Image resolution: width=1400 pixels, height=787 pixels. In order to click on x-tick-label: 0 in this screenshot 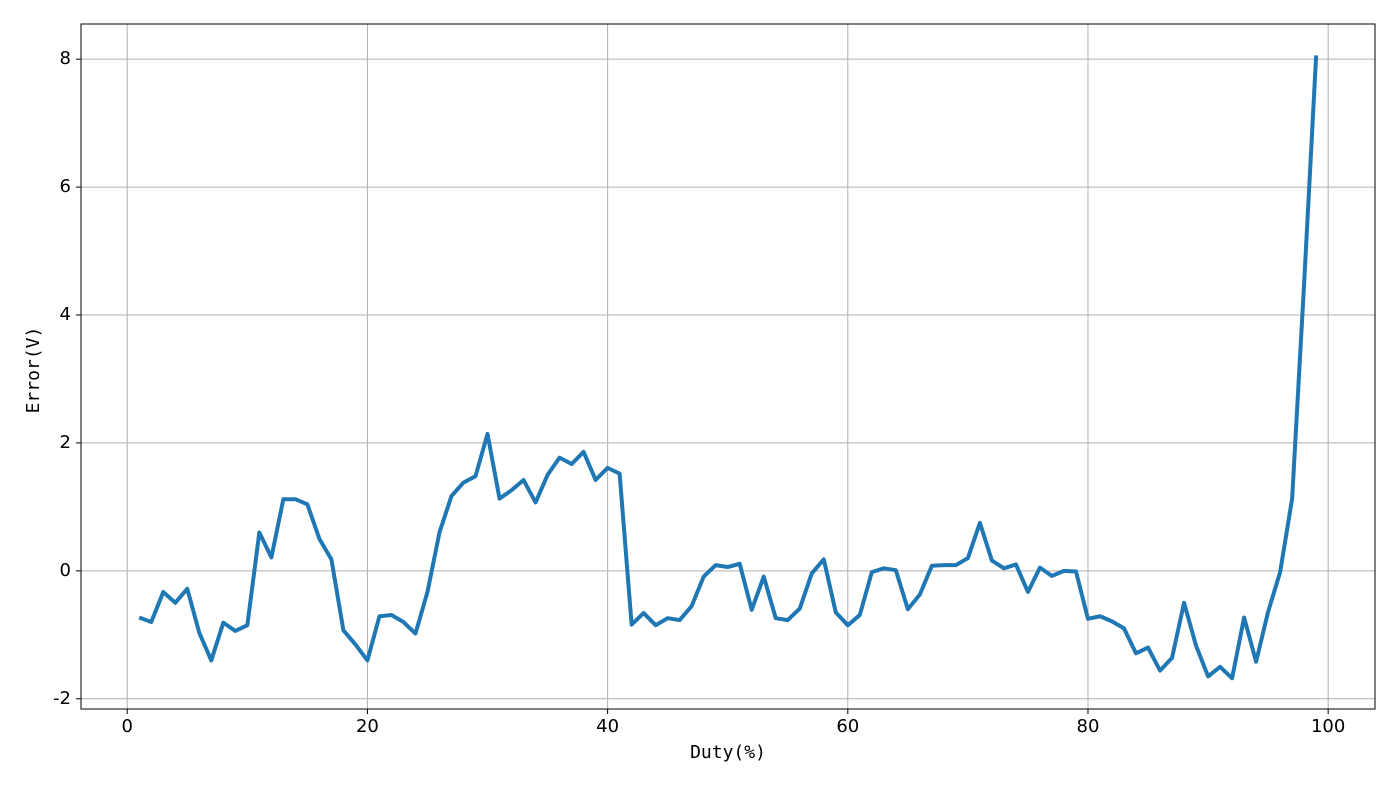, I will do `click(127, 726)`.